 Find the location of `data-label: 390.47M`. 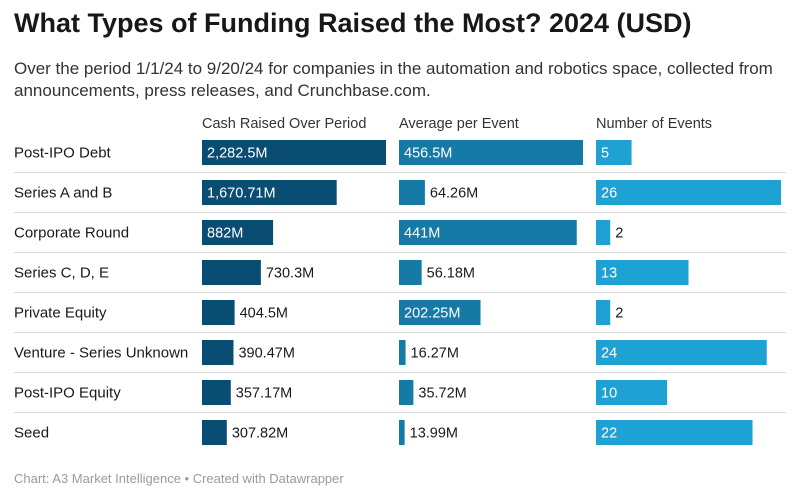

data-label: 390.47M is located at coordinates (266, 354).